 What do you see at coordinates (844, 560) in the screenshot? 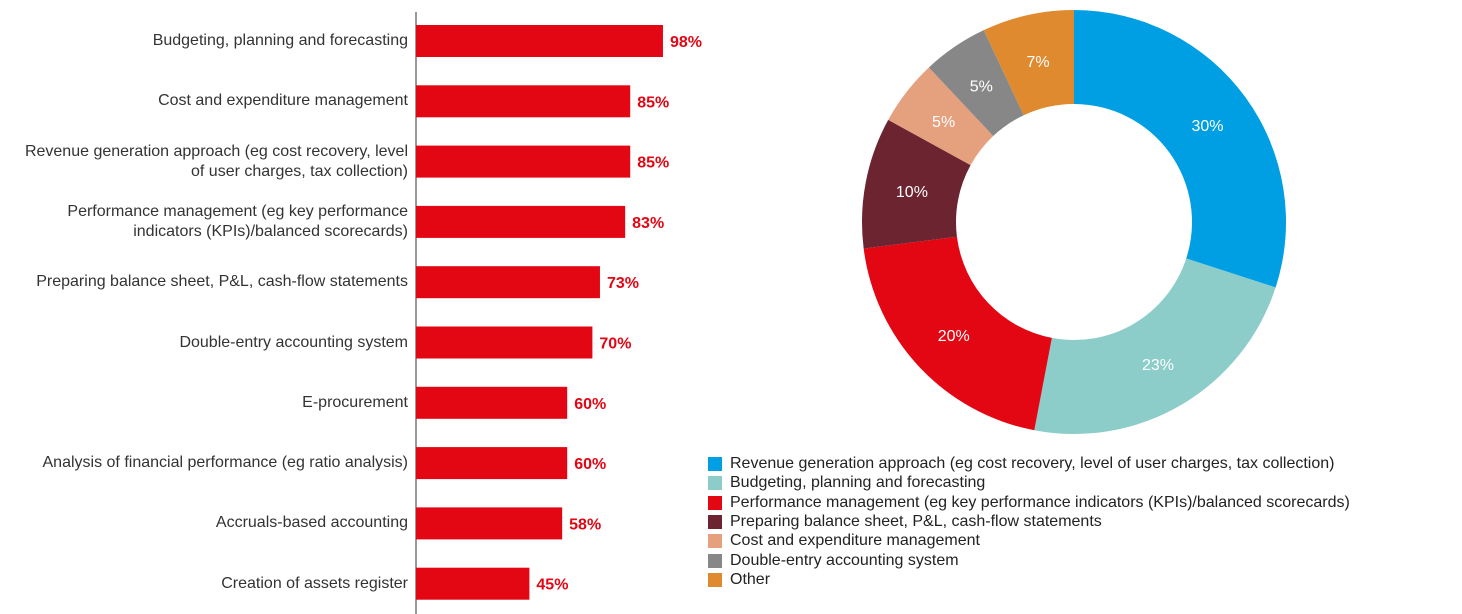
I see `legend-label: Double-entry accounting system` at bounding box center [844, 560].